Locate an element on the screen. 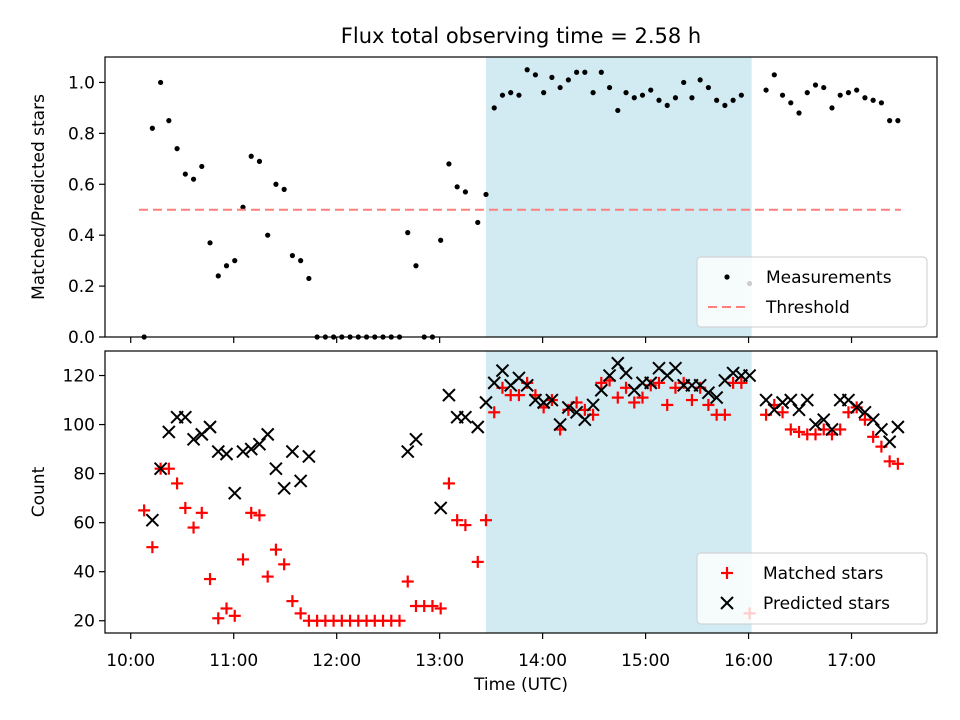 The width and height of the screenshot is (960, 720). x-tick-label: 14:00 is located at coordinates (542, 661).